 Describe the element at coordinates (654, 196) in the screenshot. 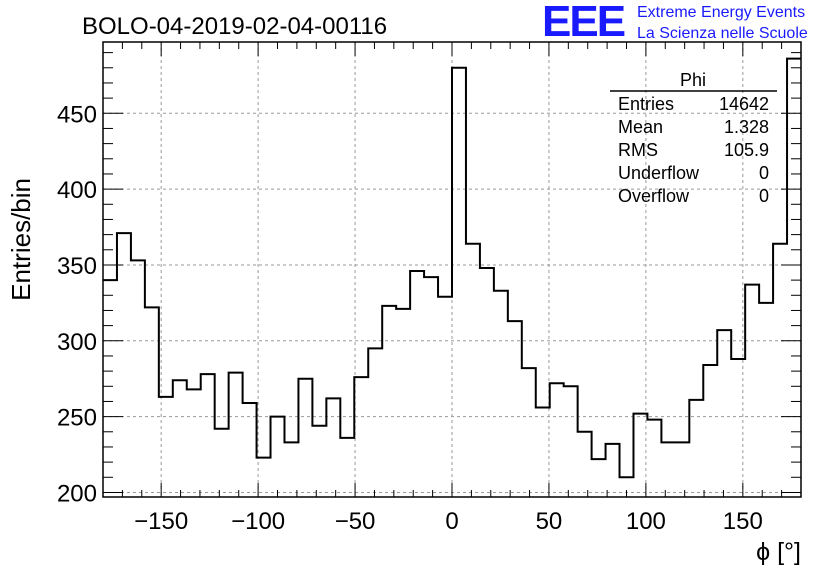

I see `stats-label: Overflow` at that location.